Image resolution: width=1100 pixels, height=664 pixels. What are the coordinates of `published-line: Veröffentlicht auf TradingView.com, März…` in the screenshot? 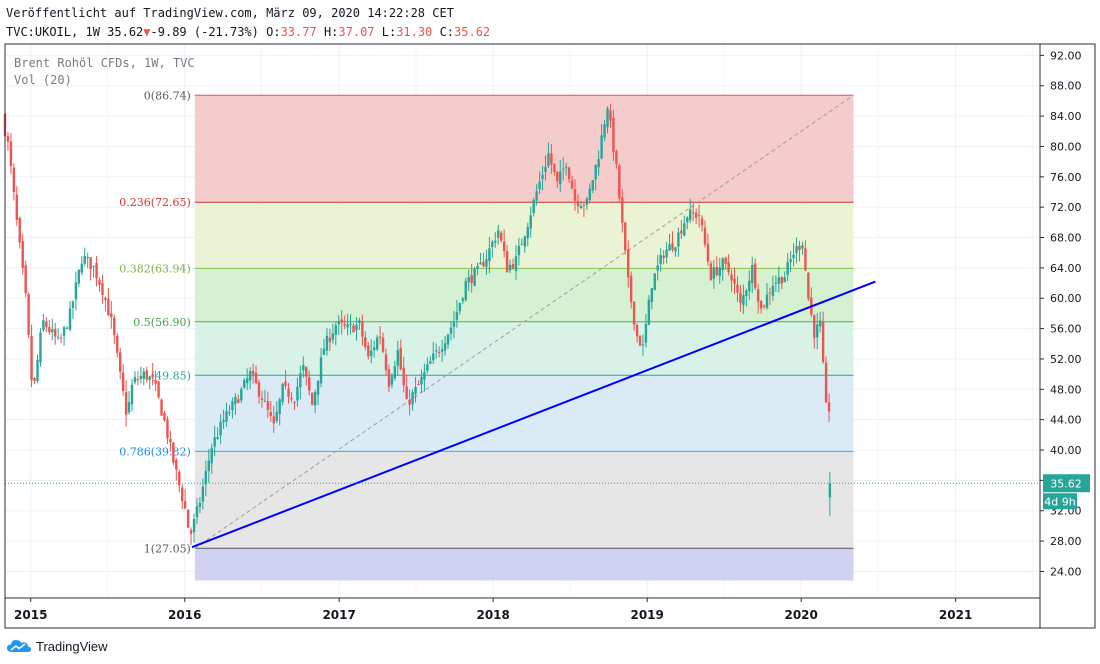 It's located at (230, 13).